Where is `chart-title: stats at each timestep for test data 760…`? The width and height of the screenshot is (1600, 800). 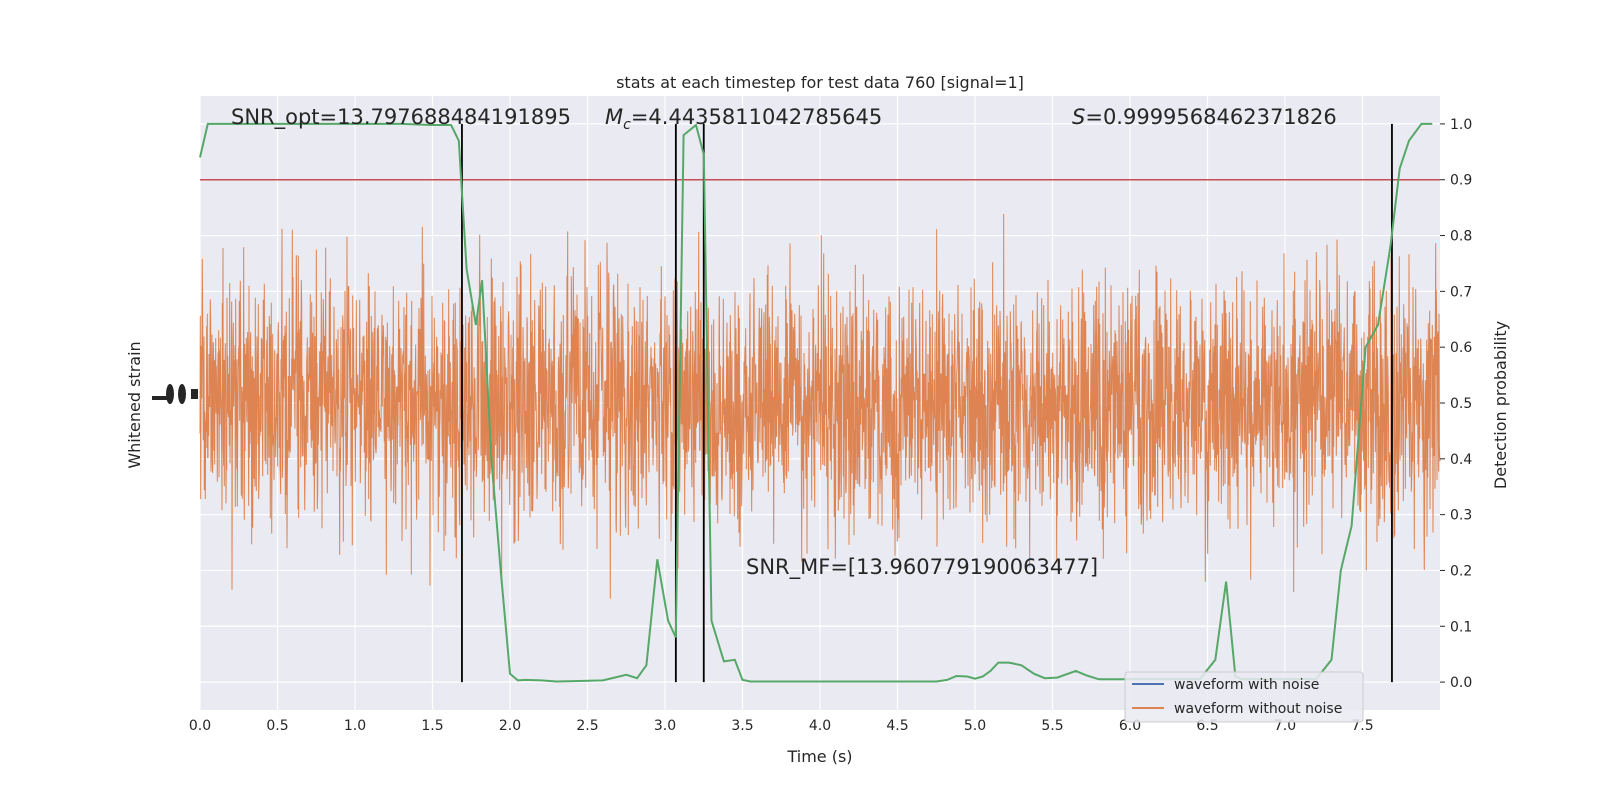
chart-title: stats at each timestep for test data 760… is located at coordinates (820, 82).